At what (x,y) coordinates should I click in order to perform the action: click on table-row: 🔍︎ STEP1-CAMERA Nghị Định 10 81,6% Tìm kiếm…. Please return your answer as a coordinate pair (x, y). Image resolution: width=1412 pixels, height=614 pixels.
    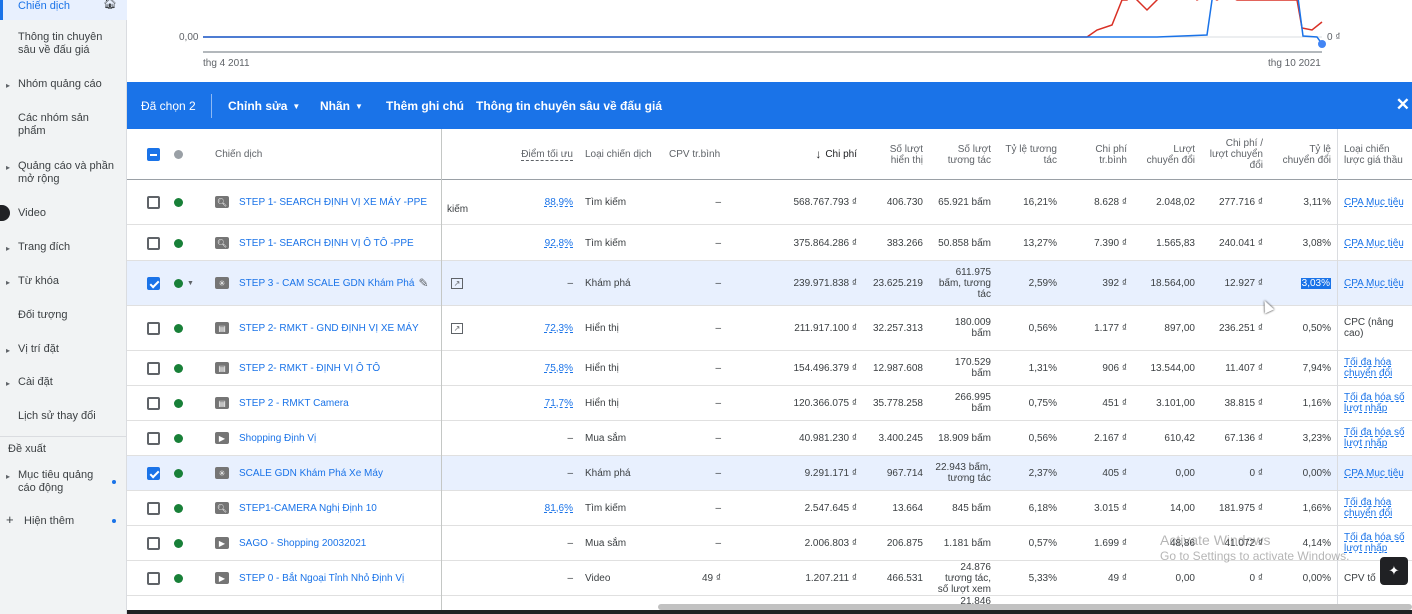
    Looking at the image, I should click on (769, 508).